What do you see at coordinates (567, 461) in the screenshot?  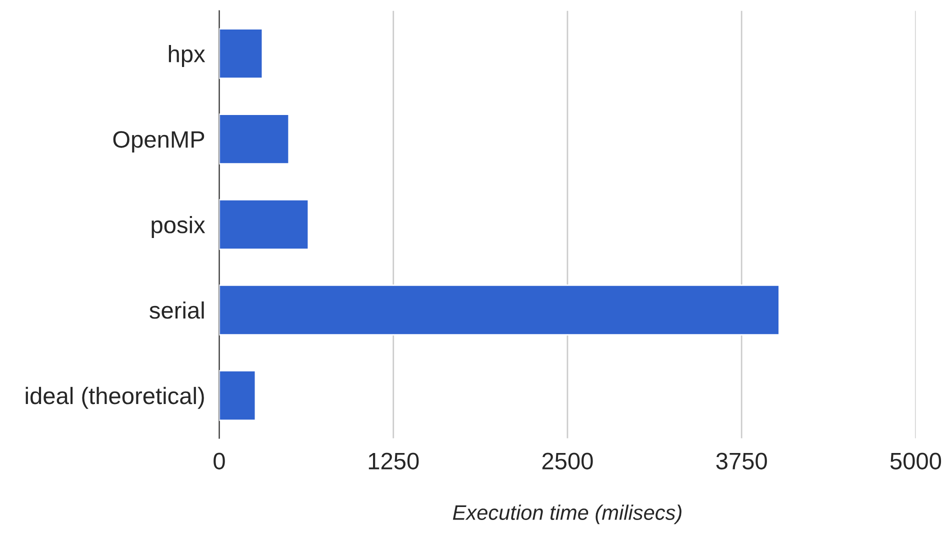 I see `x-tick-label: 2500` at bounding box center [567, 461].